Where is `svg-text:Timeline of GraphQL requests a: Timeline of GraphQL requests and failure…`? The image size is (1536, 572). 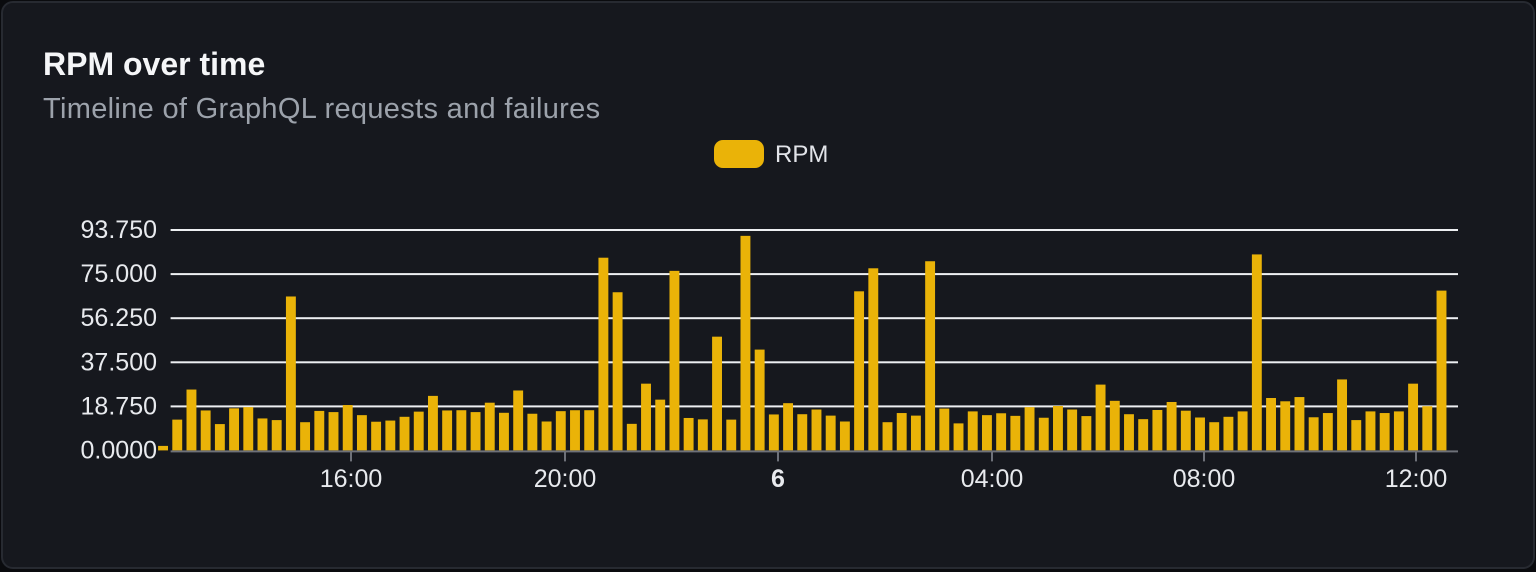
svg-text:Timeline of GraphQL requests a: Timeline of GraphQL requests and failure… is located at coordinates (321, 109).